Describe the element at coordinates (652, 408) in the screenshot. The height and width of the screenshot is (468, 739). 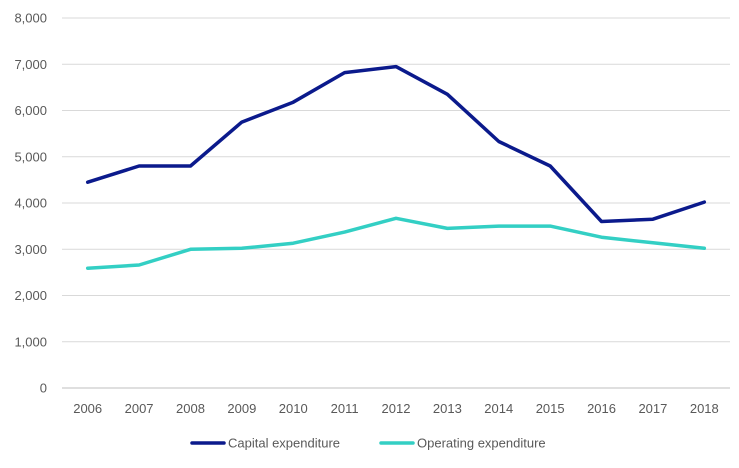
I see `x-tick-label: 2017` at that location.